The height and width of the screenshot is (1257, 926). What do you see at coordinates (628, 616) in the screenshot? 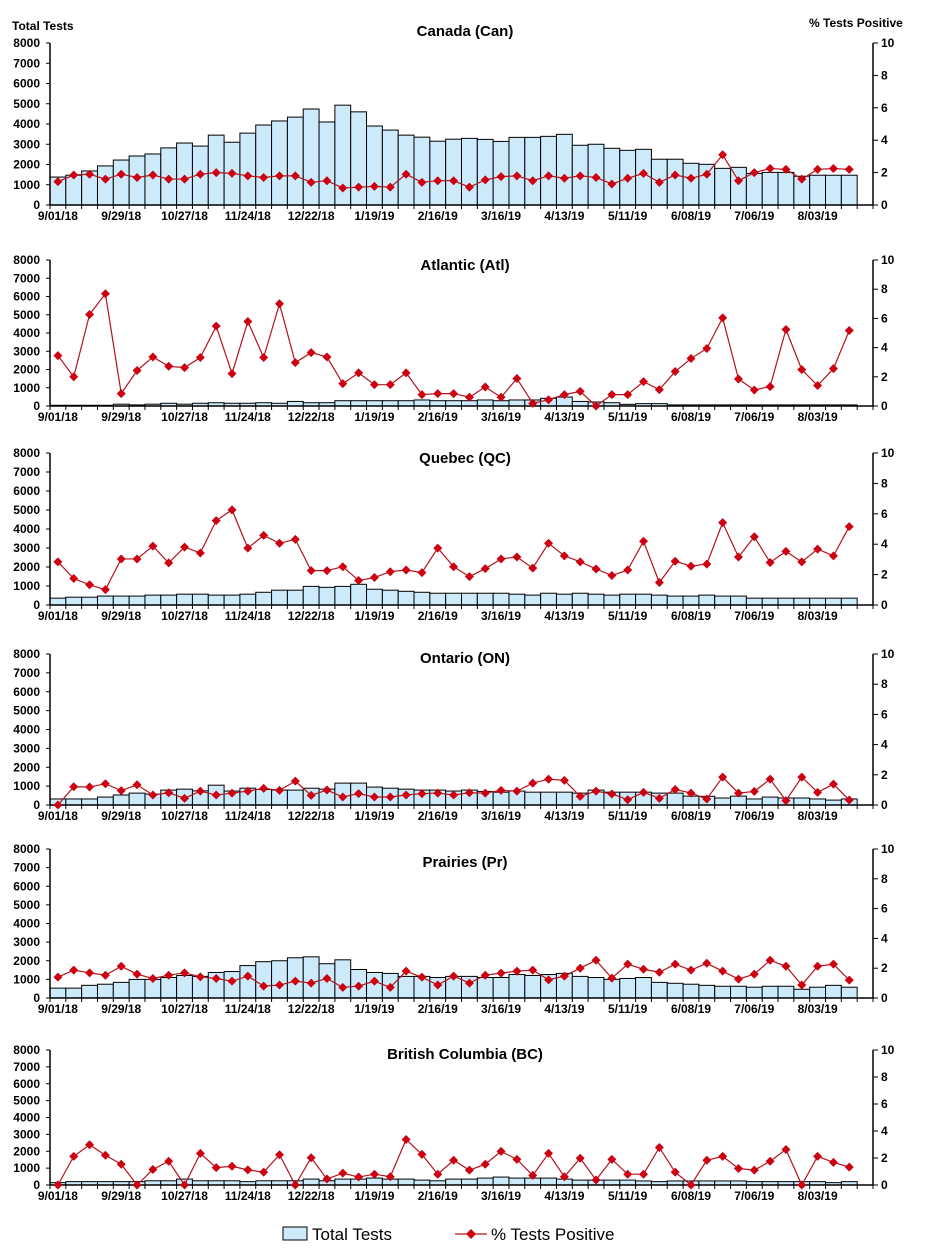
I see `x-tick-label: 5/11/19` at bounding box center [628, 616].